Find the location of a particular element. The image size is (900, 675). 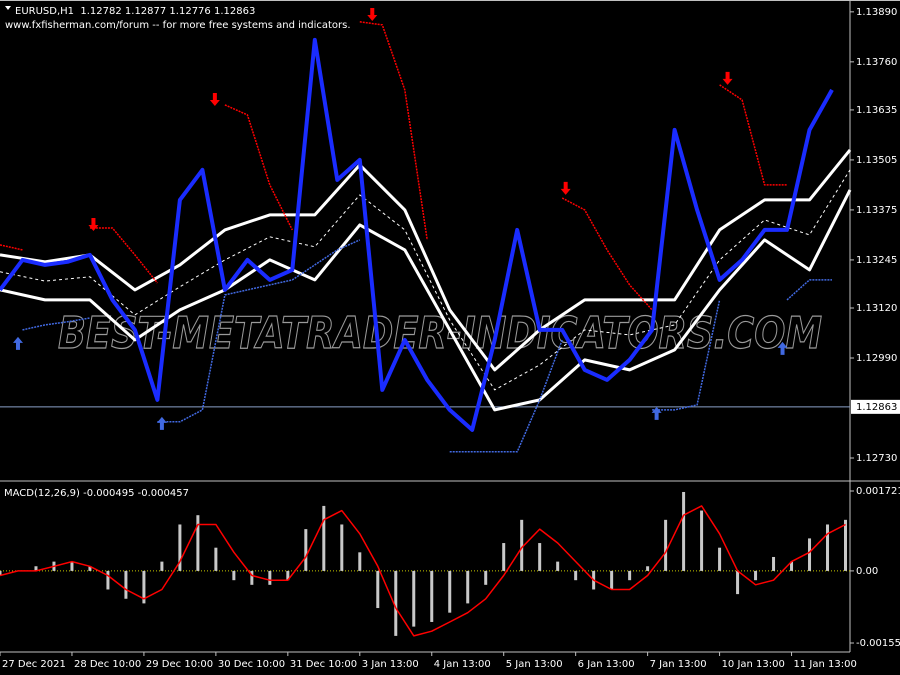

y-tick-label: 1.12990 is located at coordinates (876, 358).